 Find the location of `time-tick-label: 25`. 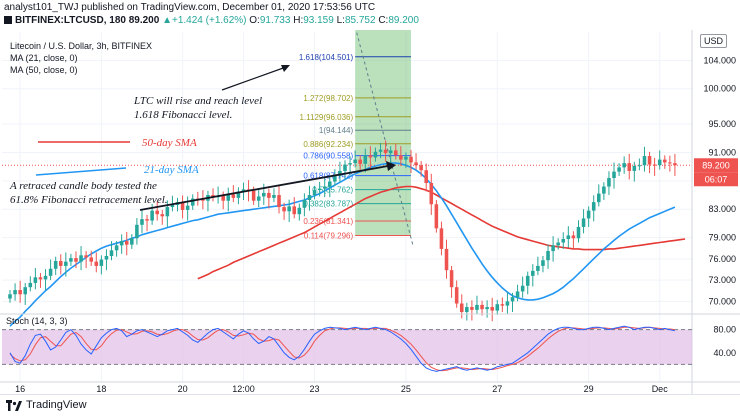

time-tick-label: 25 is located at coordinates (406, 389).